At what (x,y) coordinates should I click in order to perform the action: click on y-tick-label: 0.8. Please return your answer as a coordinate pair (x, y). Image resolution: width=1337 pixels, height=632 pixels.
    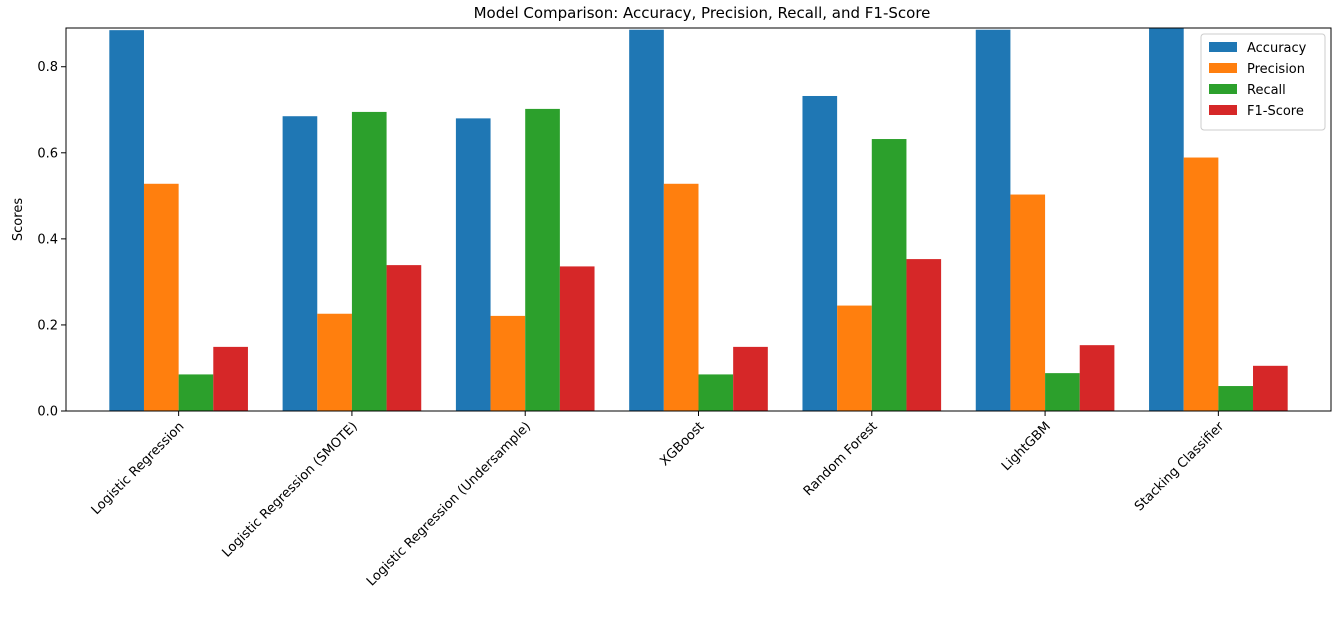
    Looking at the image, I should click on (47, 67).